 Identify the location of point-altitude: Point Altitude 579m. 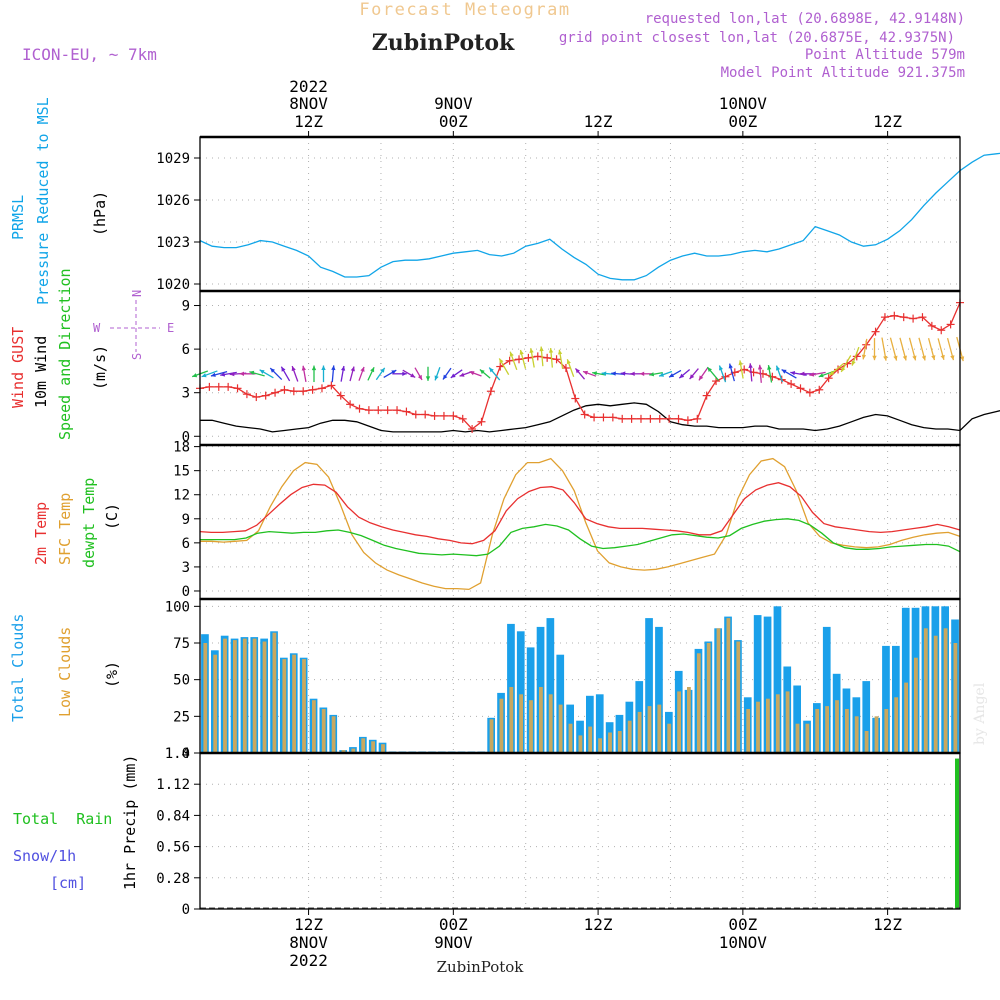
(885, 55).